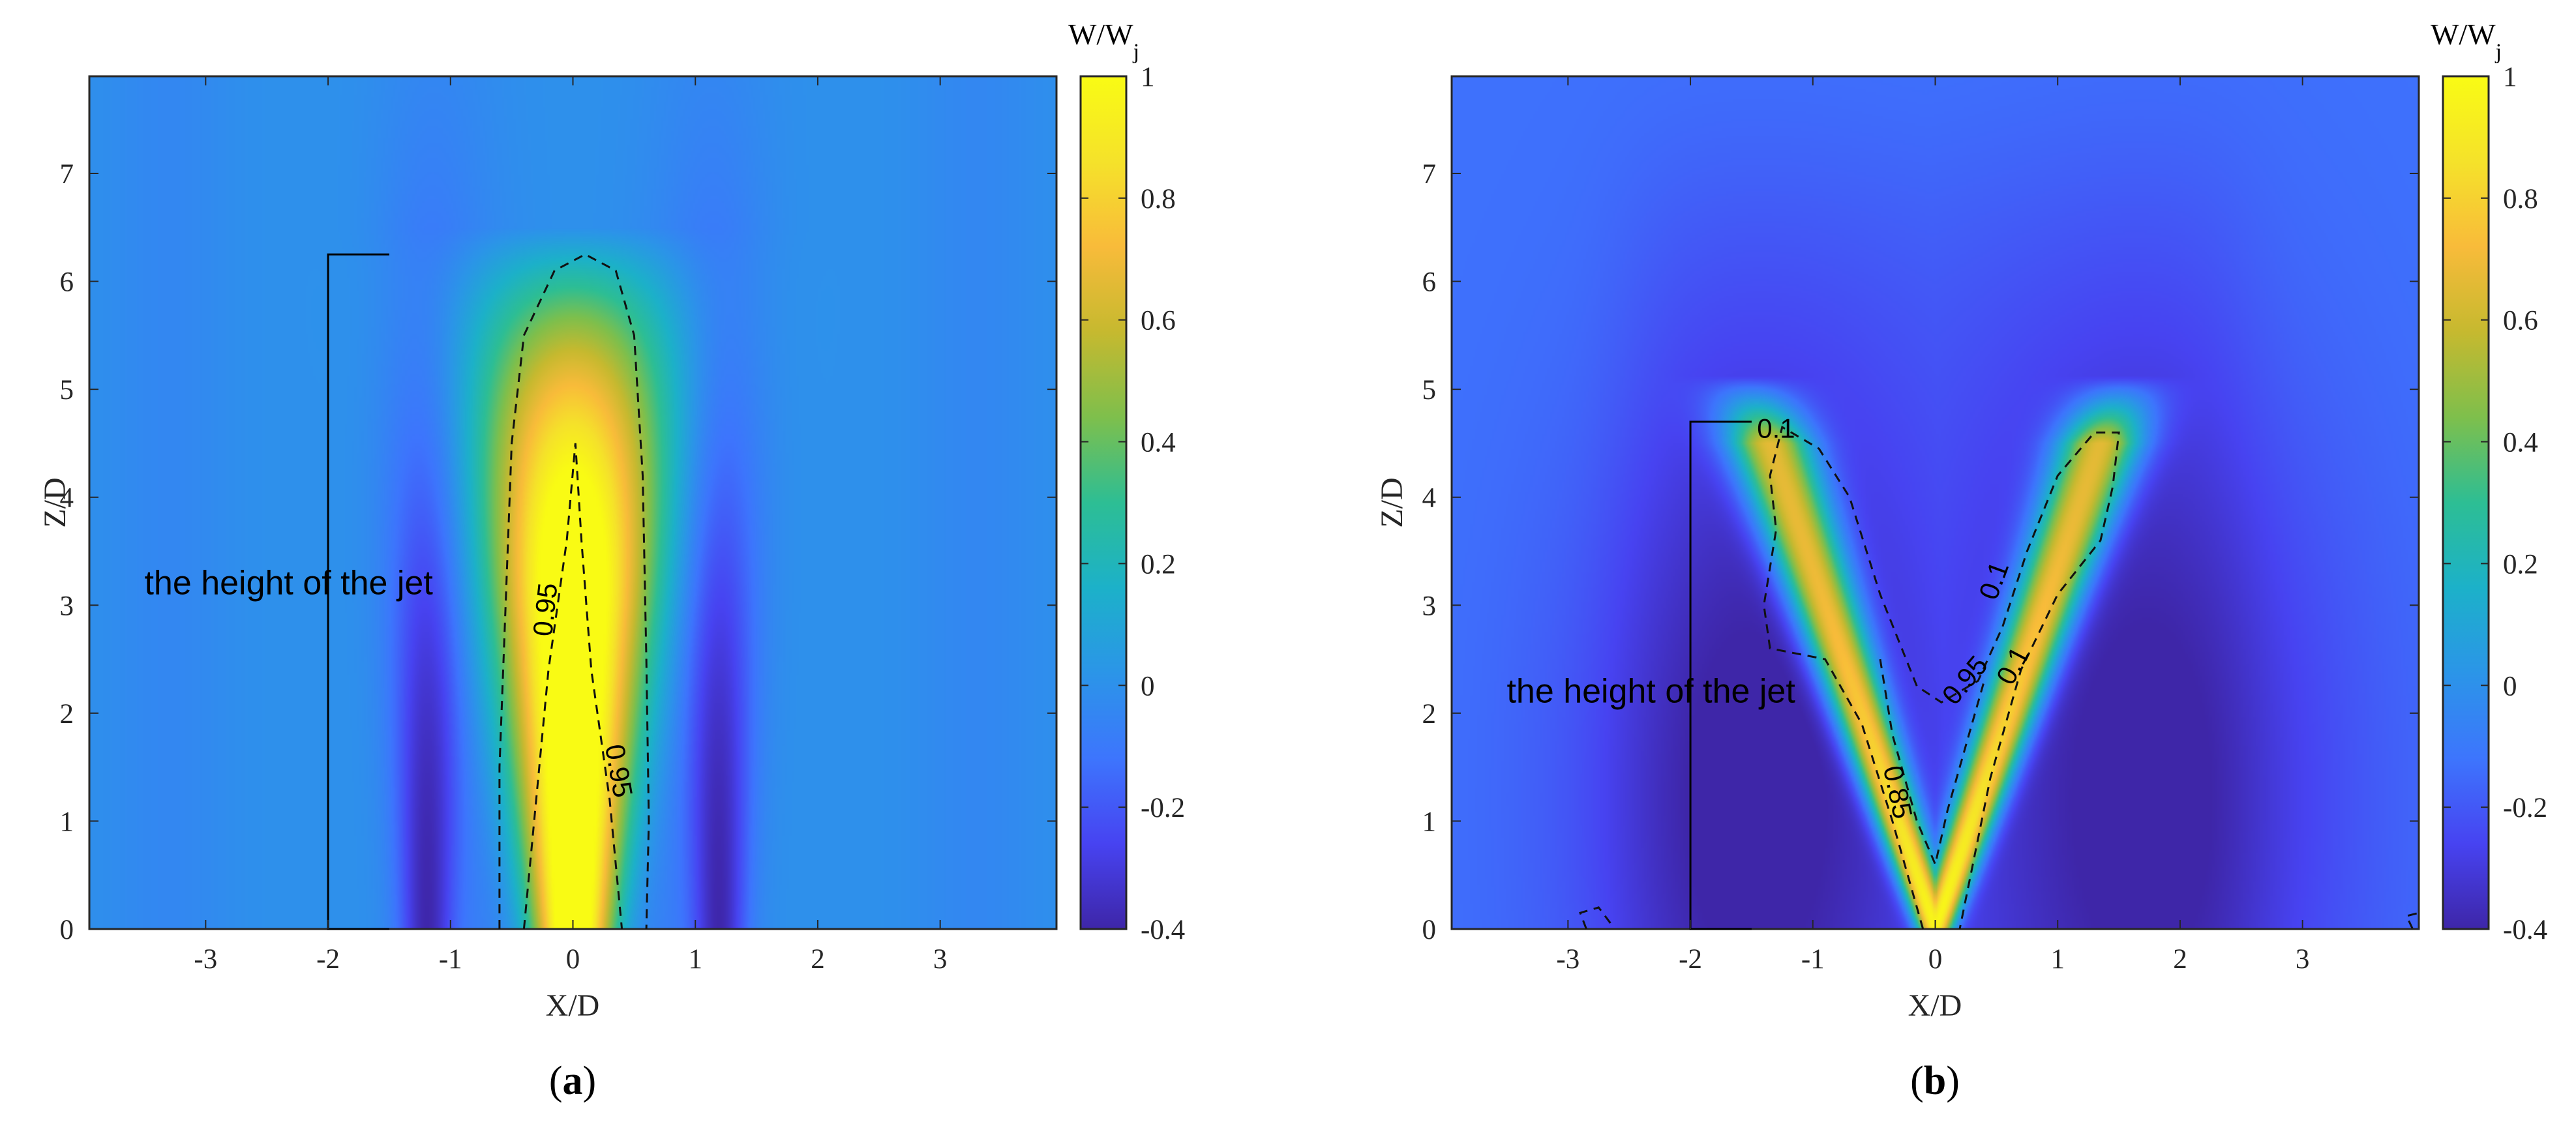 This screenshot has height=1122, width=2576. I want to click on colorbar-title-main-b: W/W, so click(2463, 35).